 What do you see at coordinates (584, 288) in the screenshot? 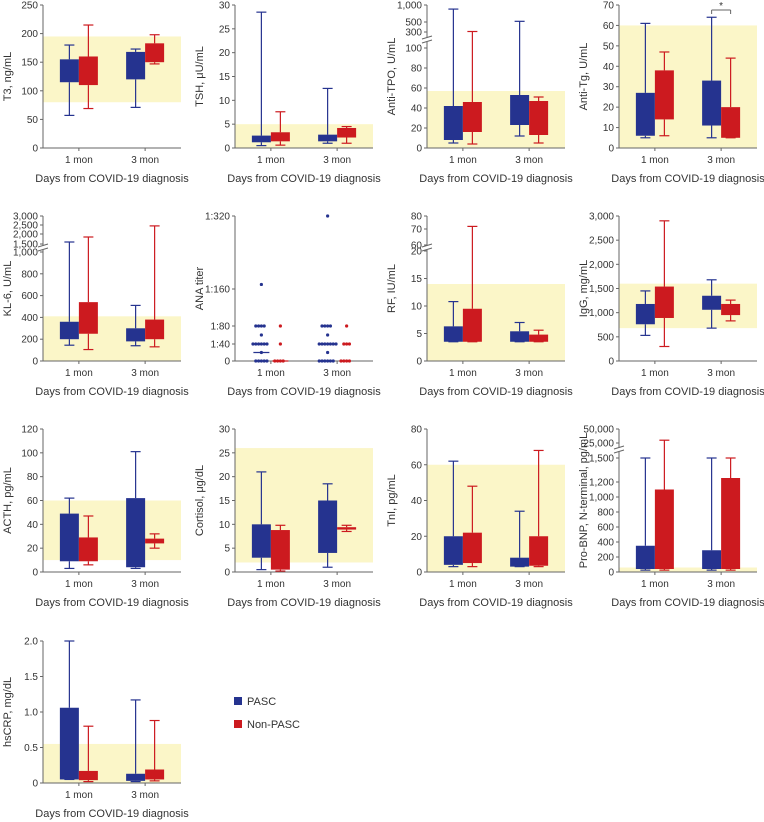
I see `y-axis-title: IgG, mg/mL` at bounding box center [584, 288].